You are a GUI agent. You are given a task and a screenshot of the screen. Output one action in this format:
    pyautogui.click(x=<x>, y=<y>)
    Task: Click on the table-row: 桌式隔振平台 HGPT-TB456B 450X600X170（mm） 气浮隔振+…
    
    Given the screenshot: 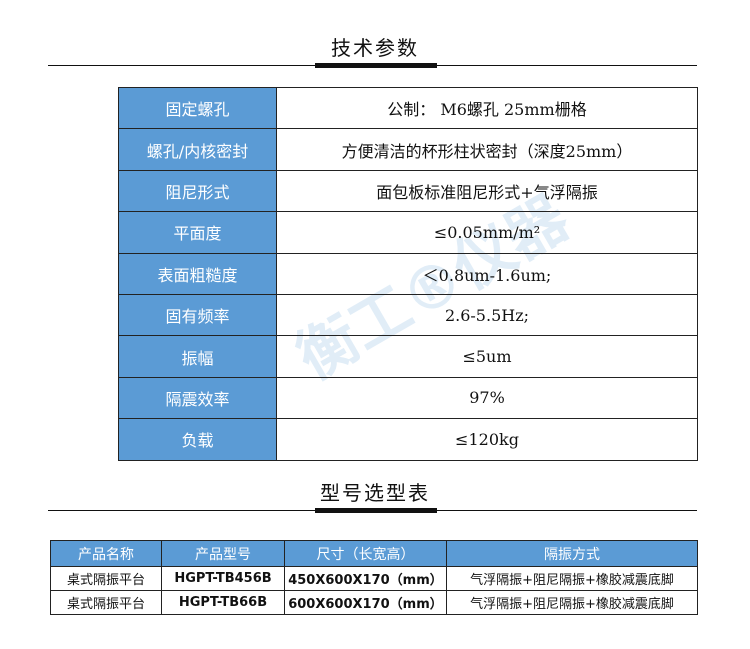 What is the action you would take?
    pyautogui.click(x=374, y=578)
    